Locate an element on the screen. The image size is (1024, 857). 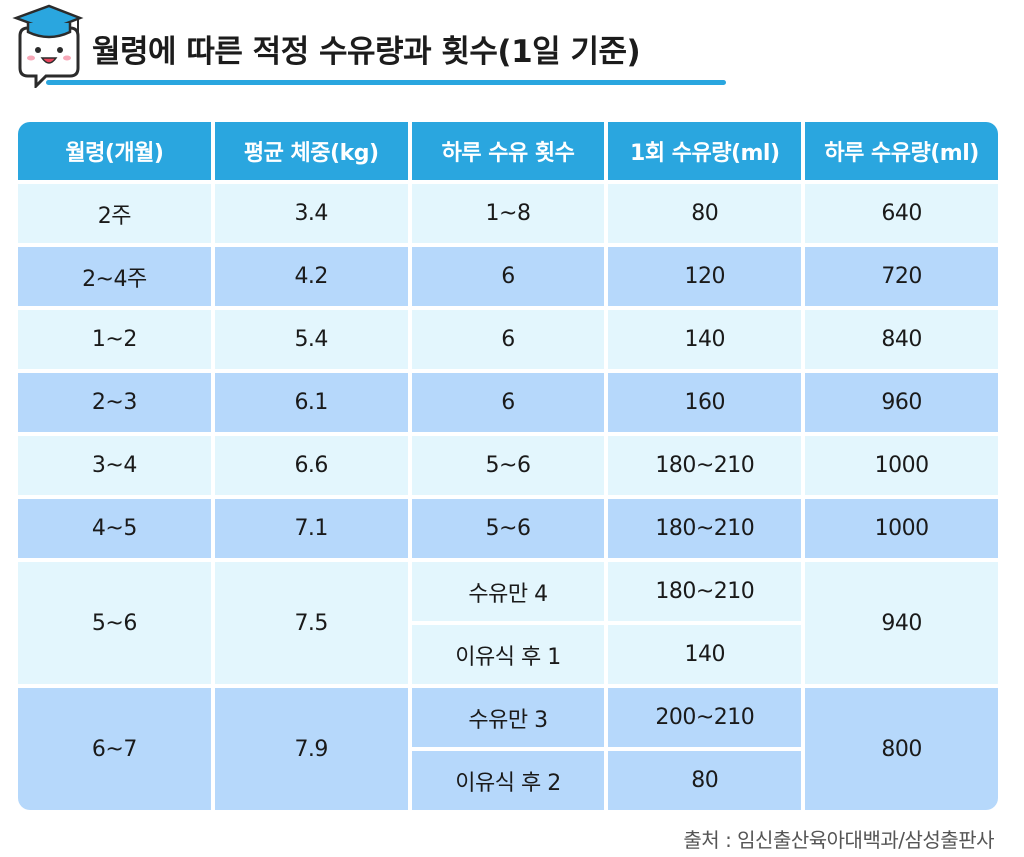
header-age: 월령(개월) is located at coordinates (114, 151).